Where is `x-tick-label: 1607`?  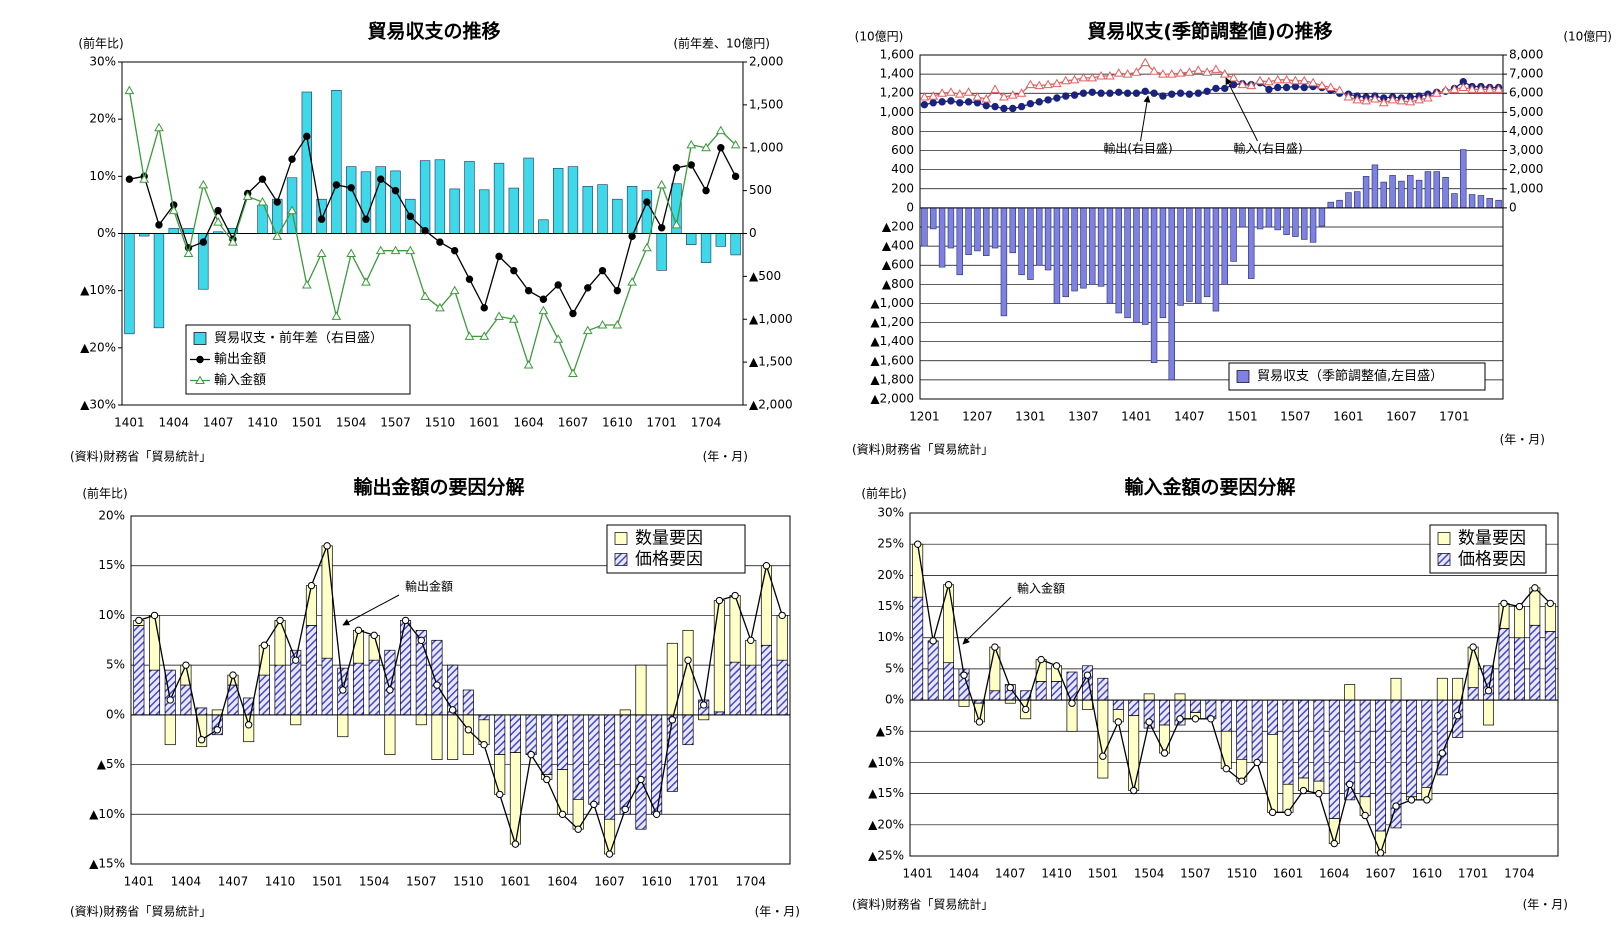 x-tick-label: 1607 is located at coordinates (1401, 417).